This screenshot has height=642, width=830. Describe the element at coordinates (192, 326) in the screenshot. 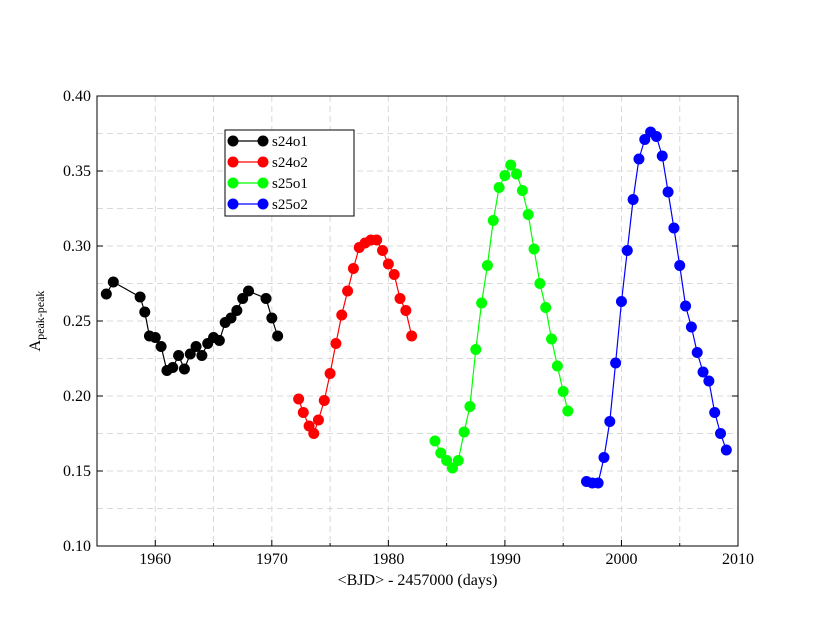

I see `series-s24o1` at that location.